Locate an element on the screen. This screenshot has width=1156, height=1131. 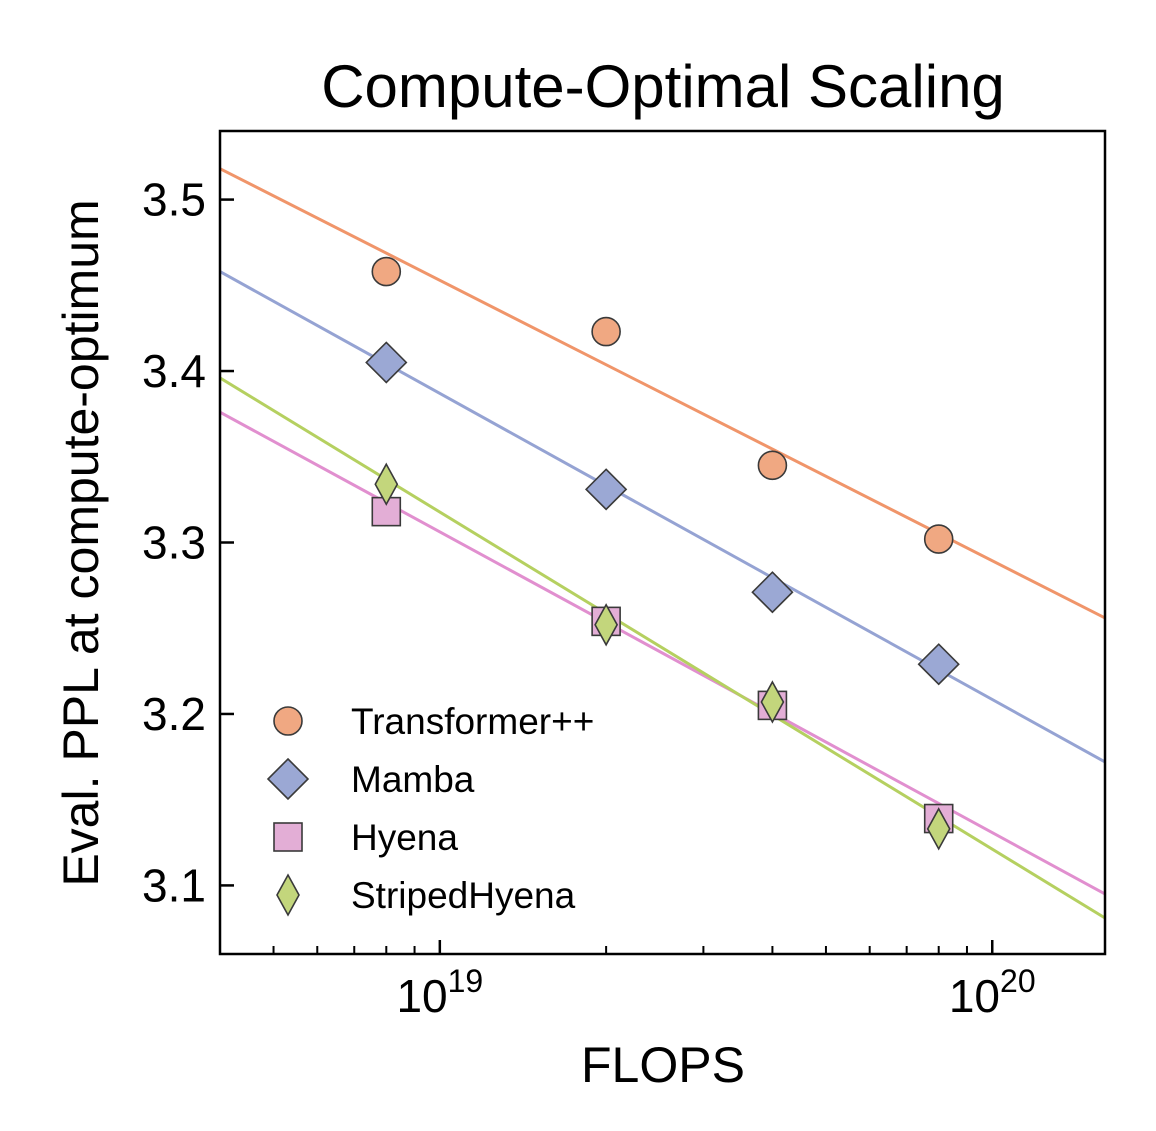
y-tick-label: 3.3 is located at coordinates (174, 543).